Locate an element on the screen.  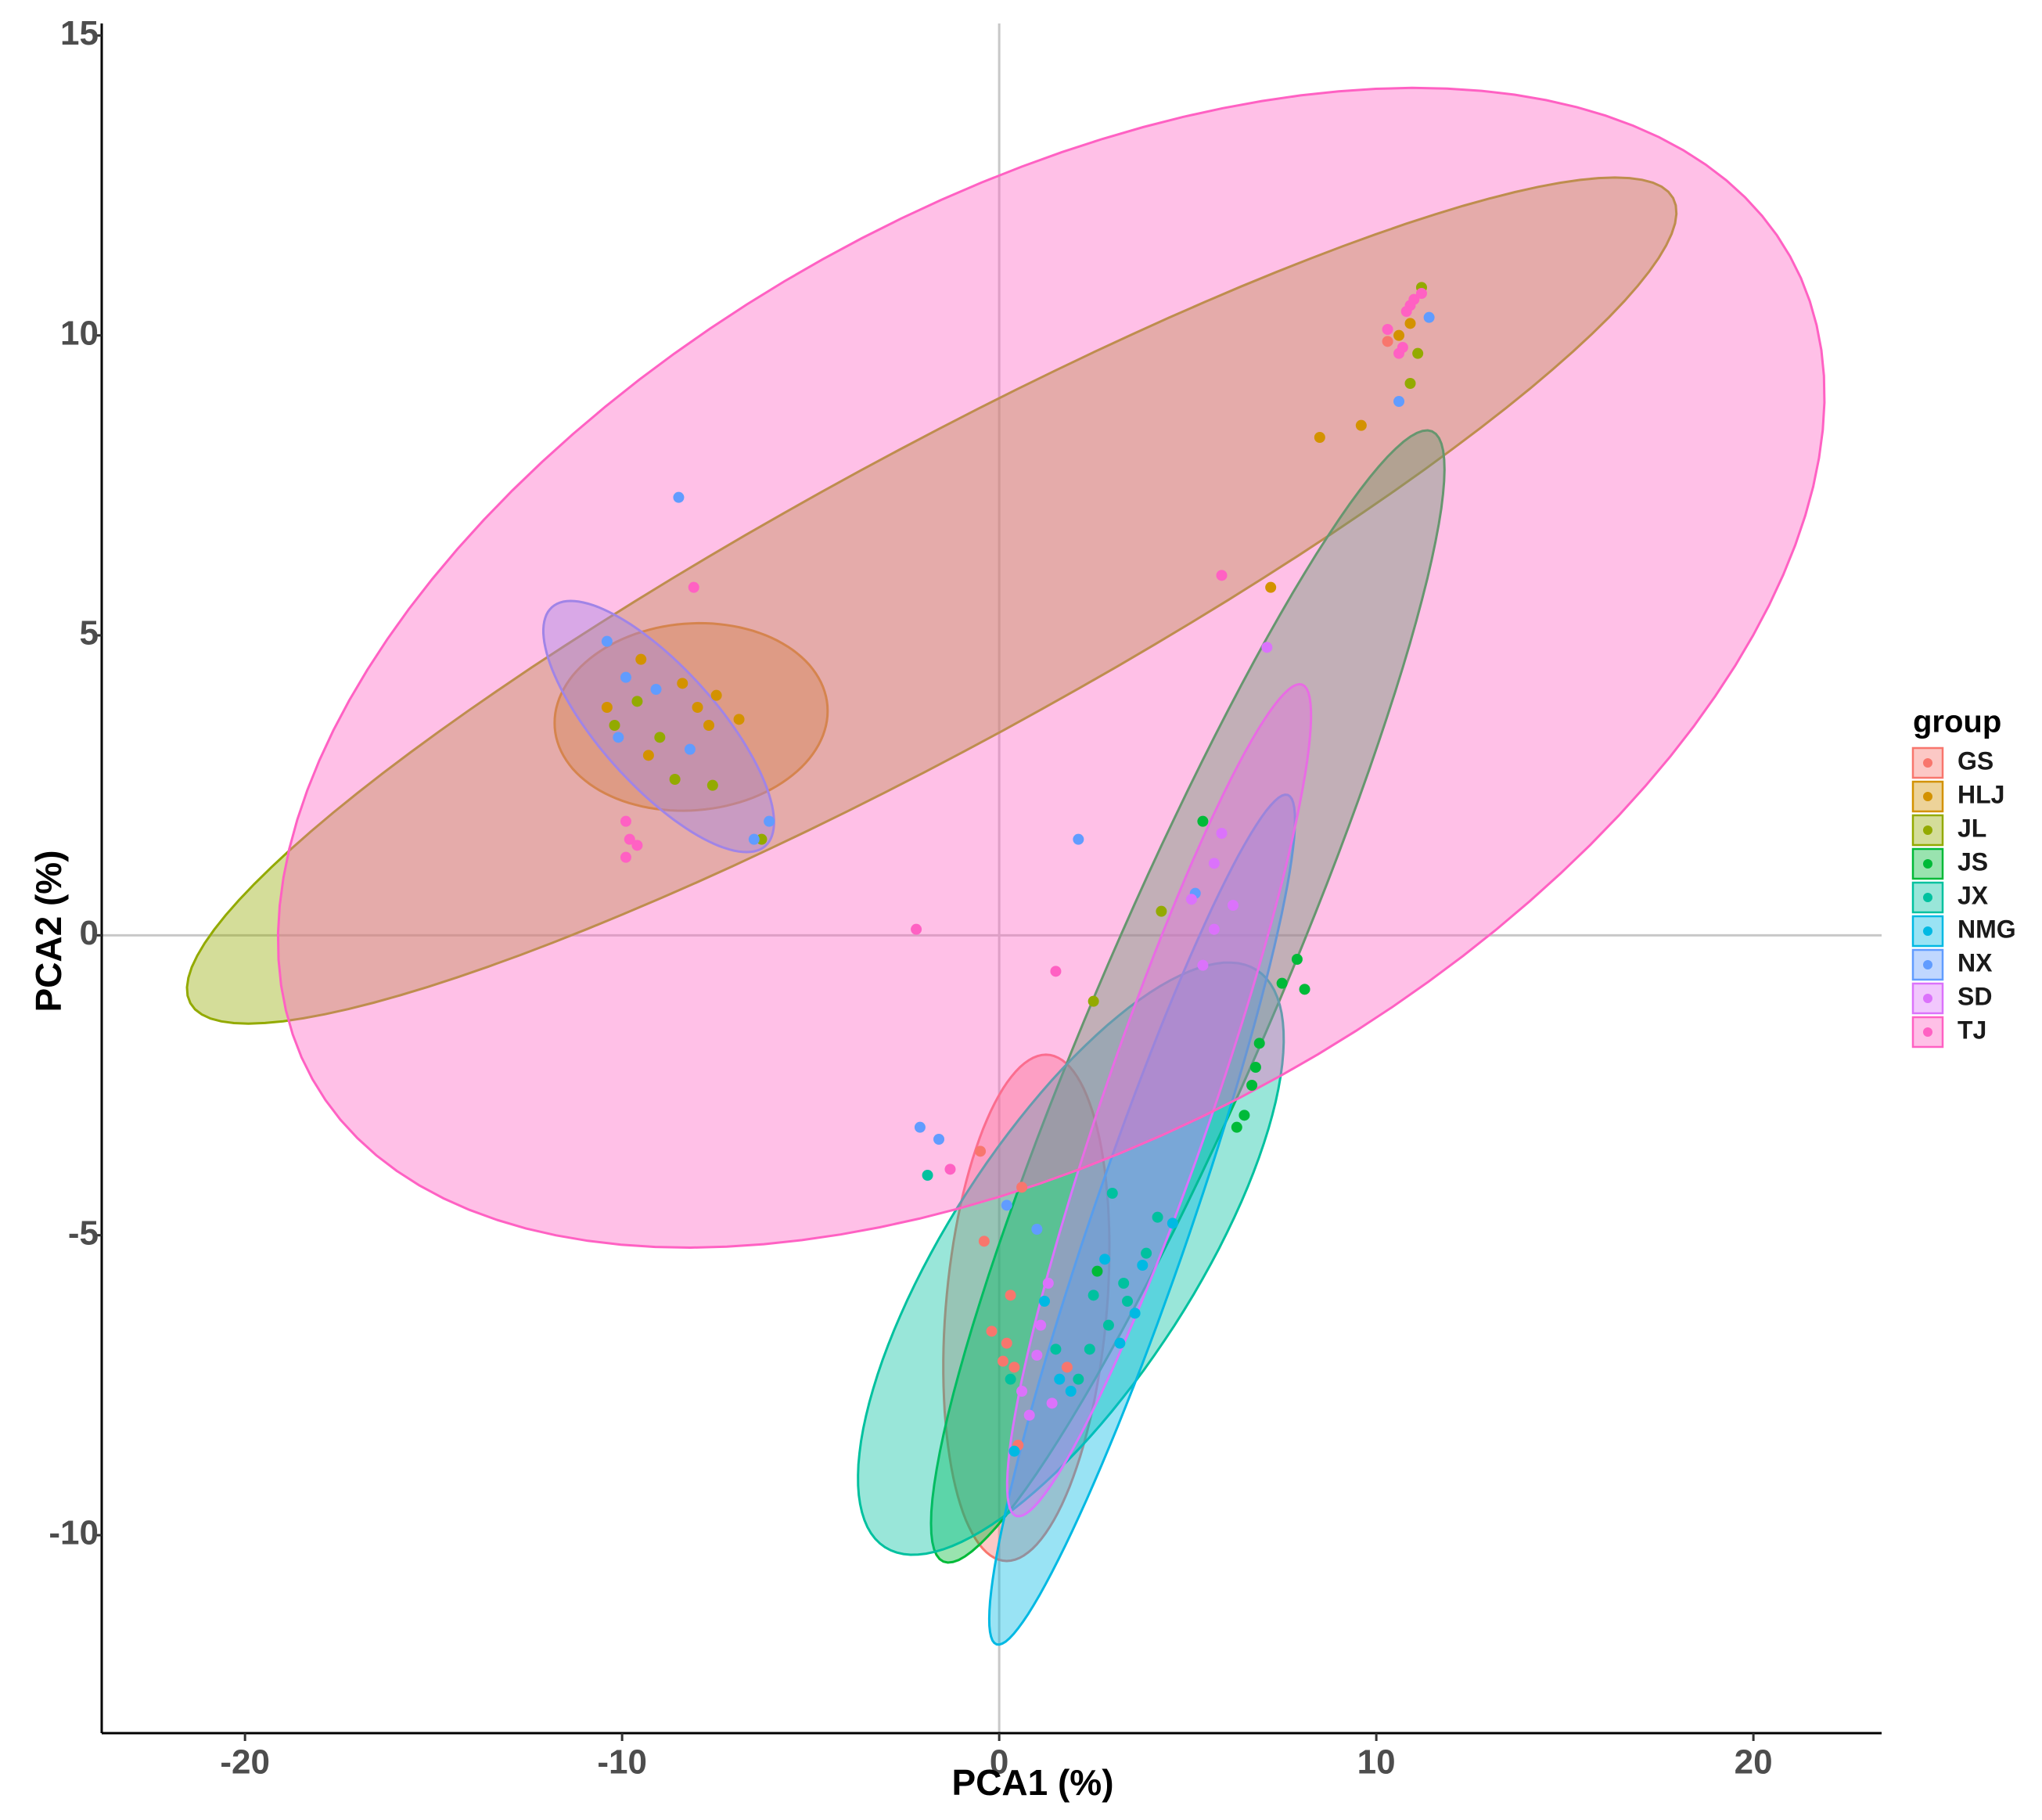
y-tick-label: 0 is located at coordinates (89, 933).